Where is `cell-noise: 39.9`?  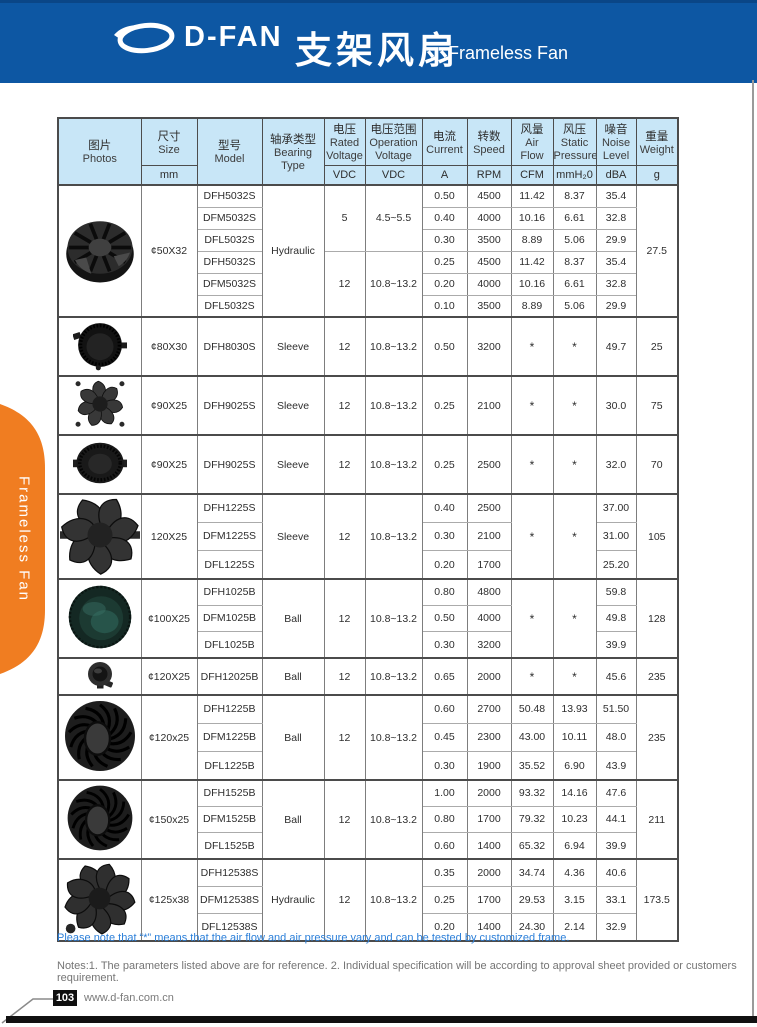
cell-noise: 39.9 is located at coordinates (616, 846).